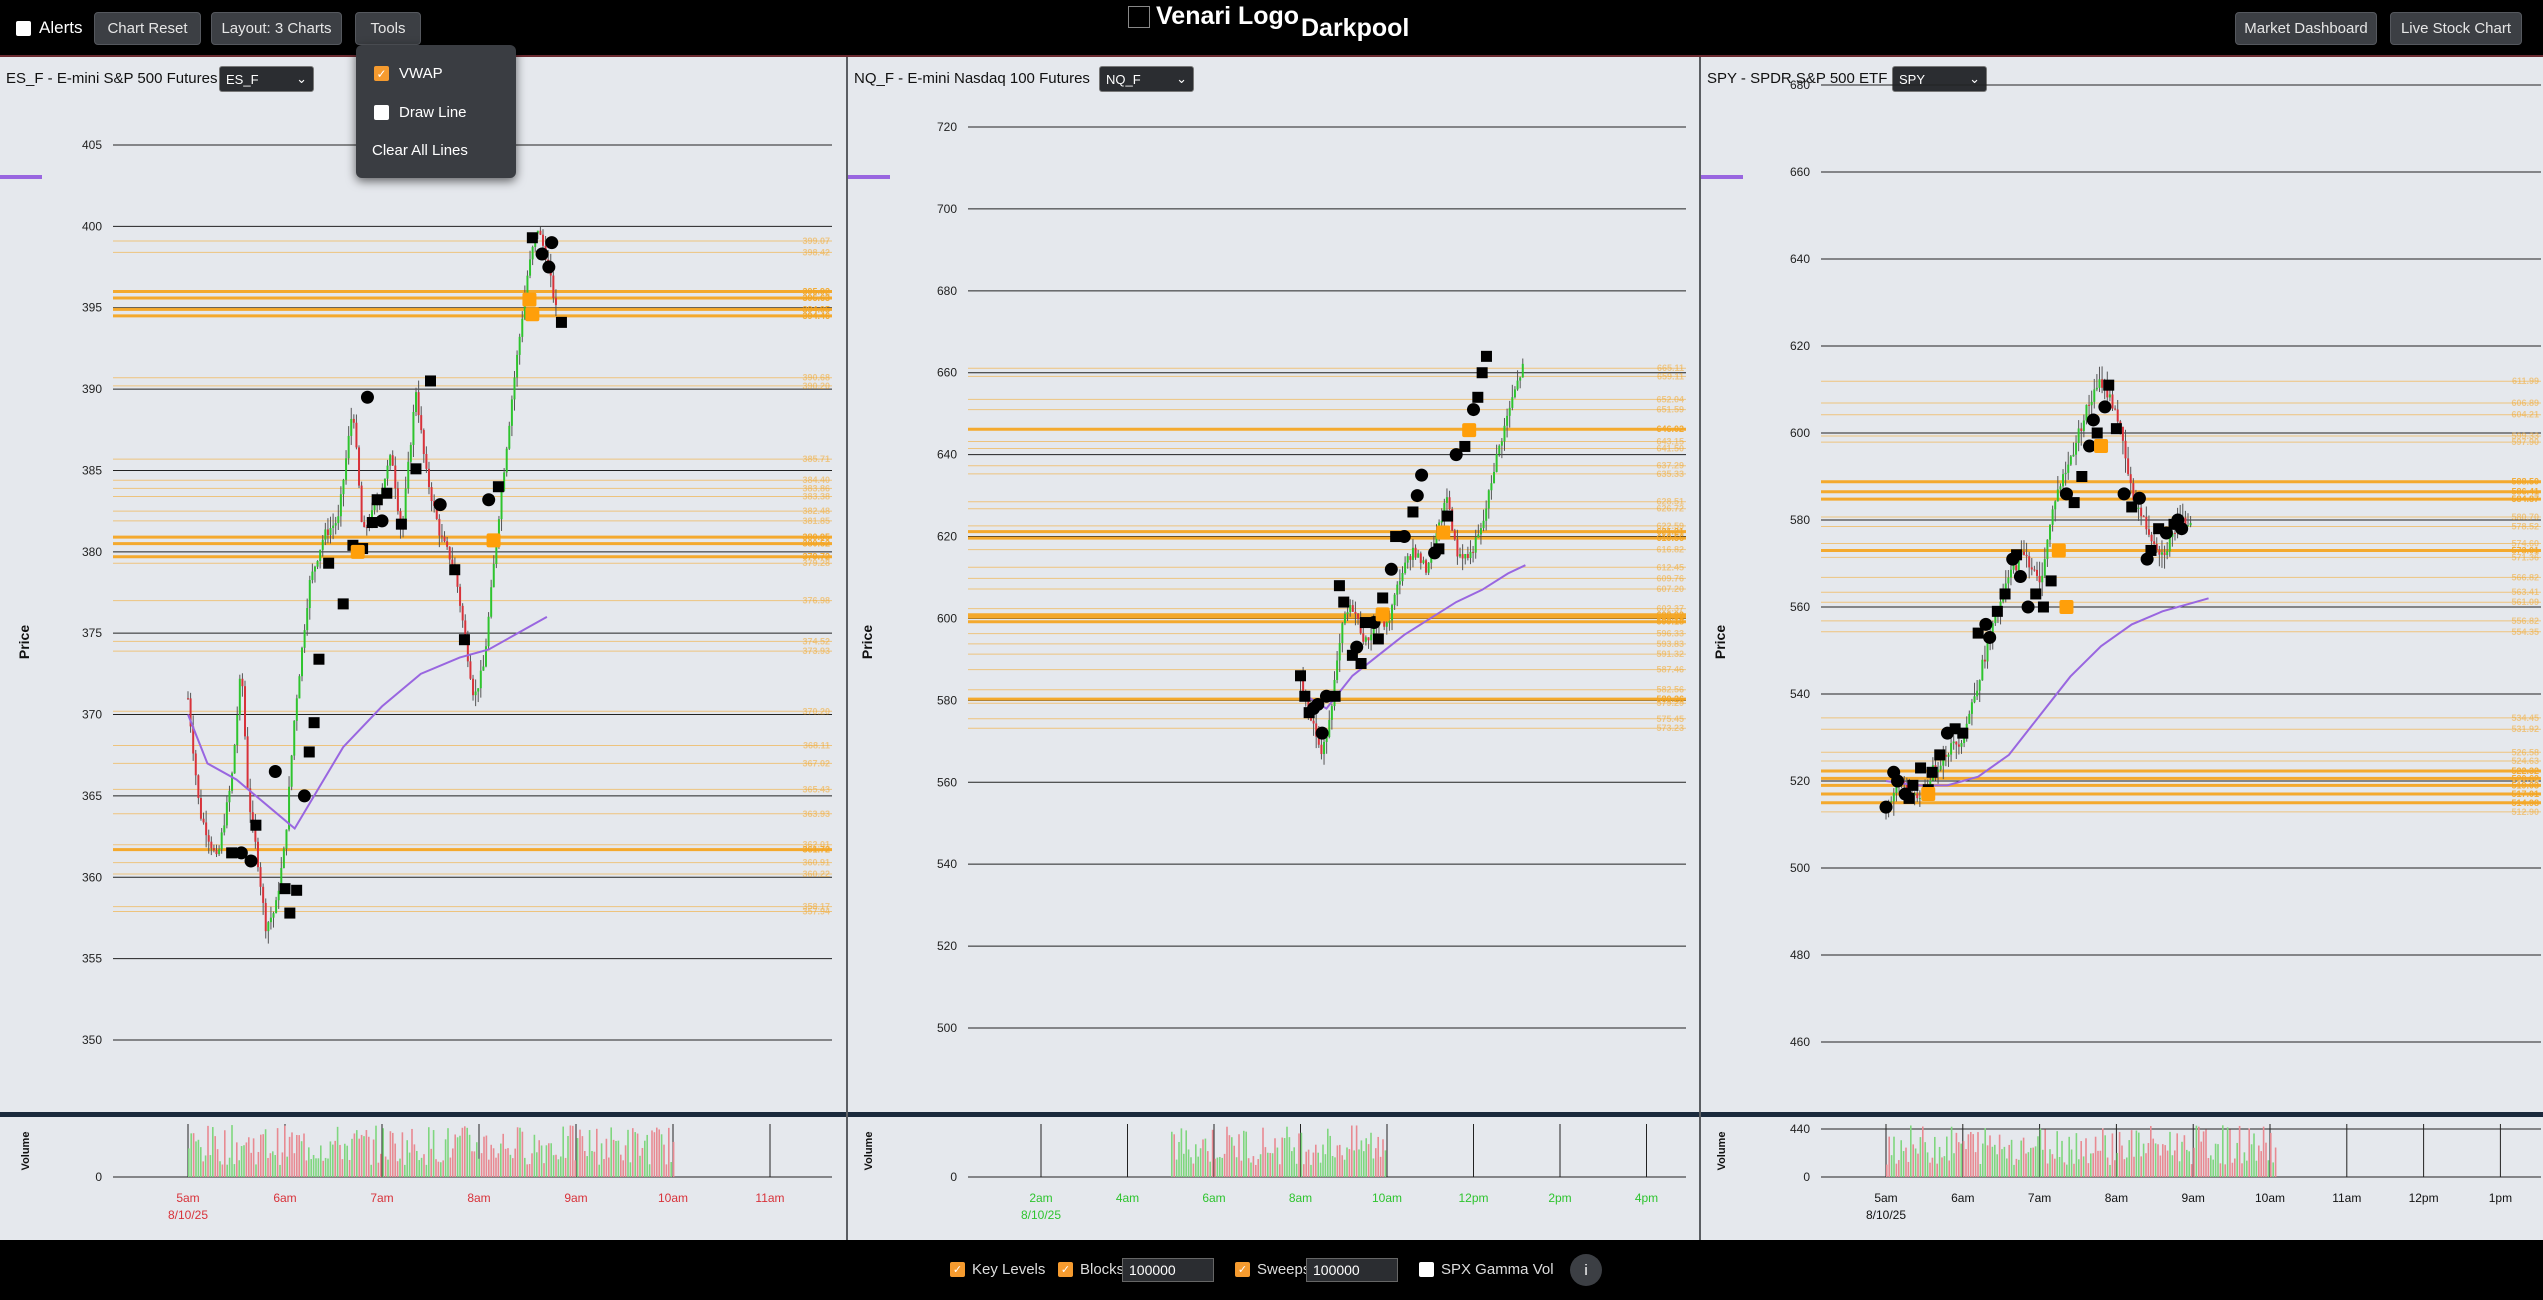  What do you see at coordinates (433, 112) in the screenshot?
I see `draw-line-label: Draw Line` at bounding box center [433, 112].